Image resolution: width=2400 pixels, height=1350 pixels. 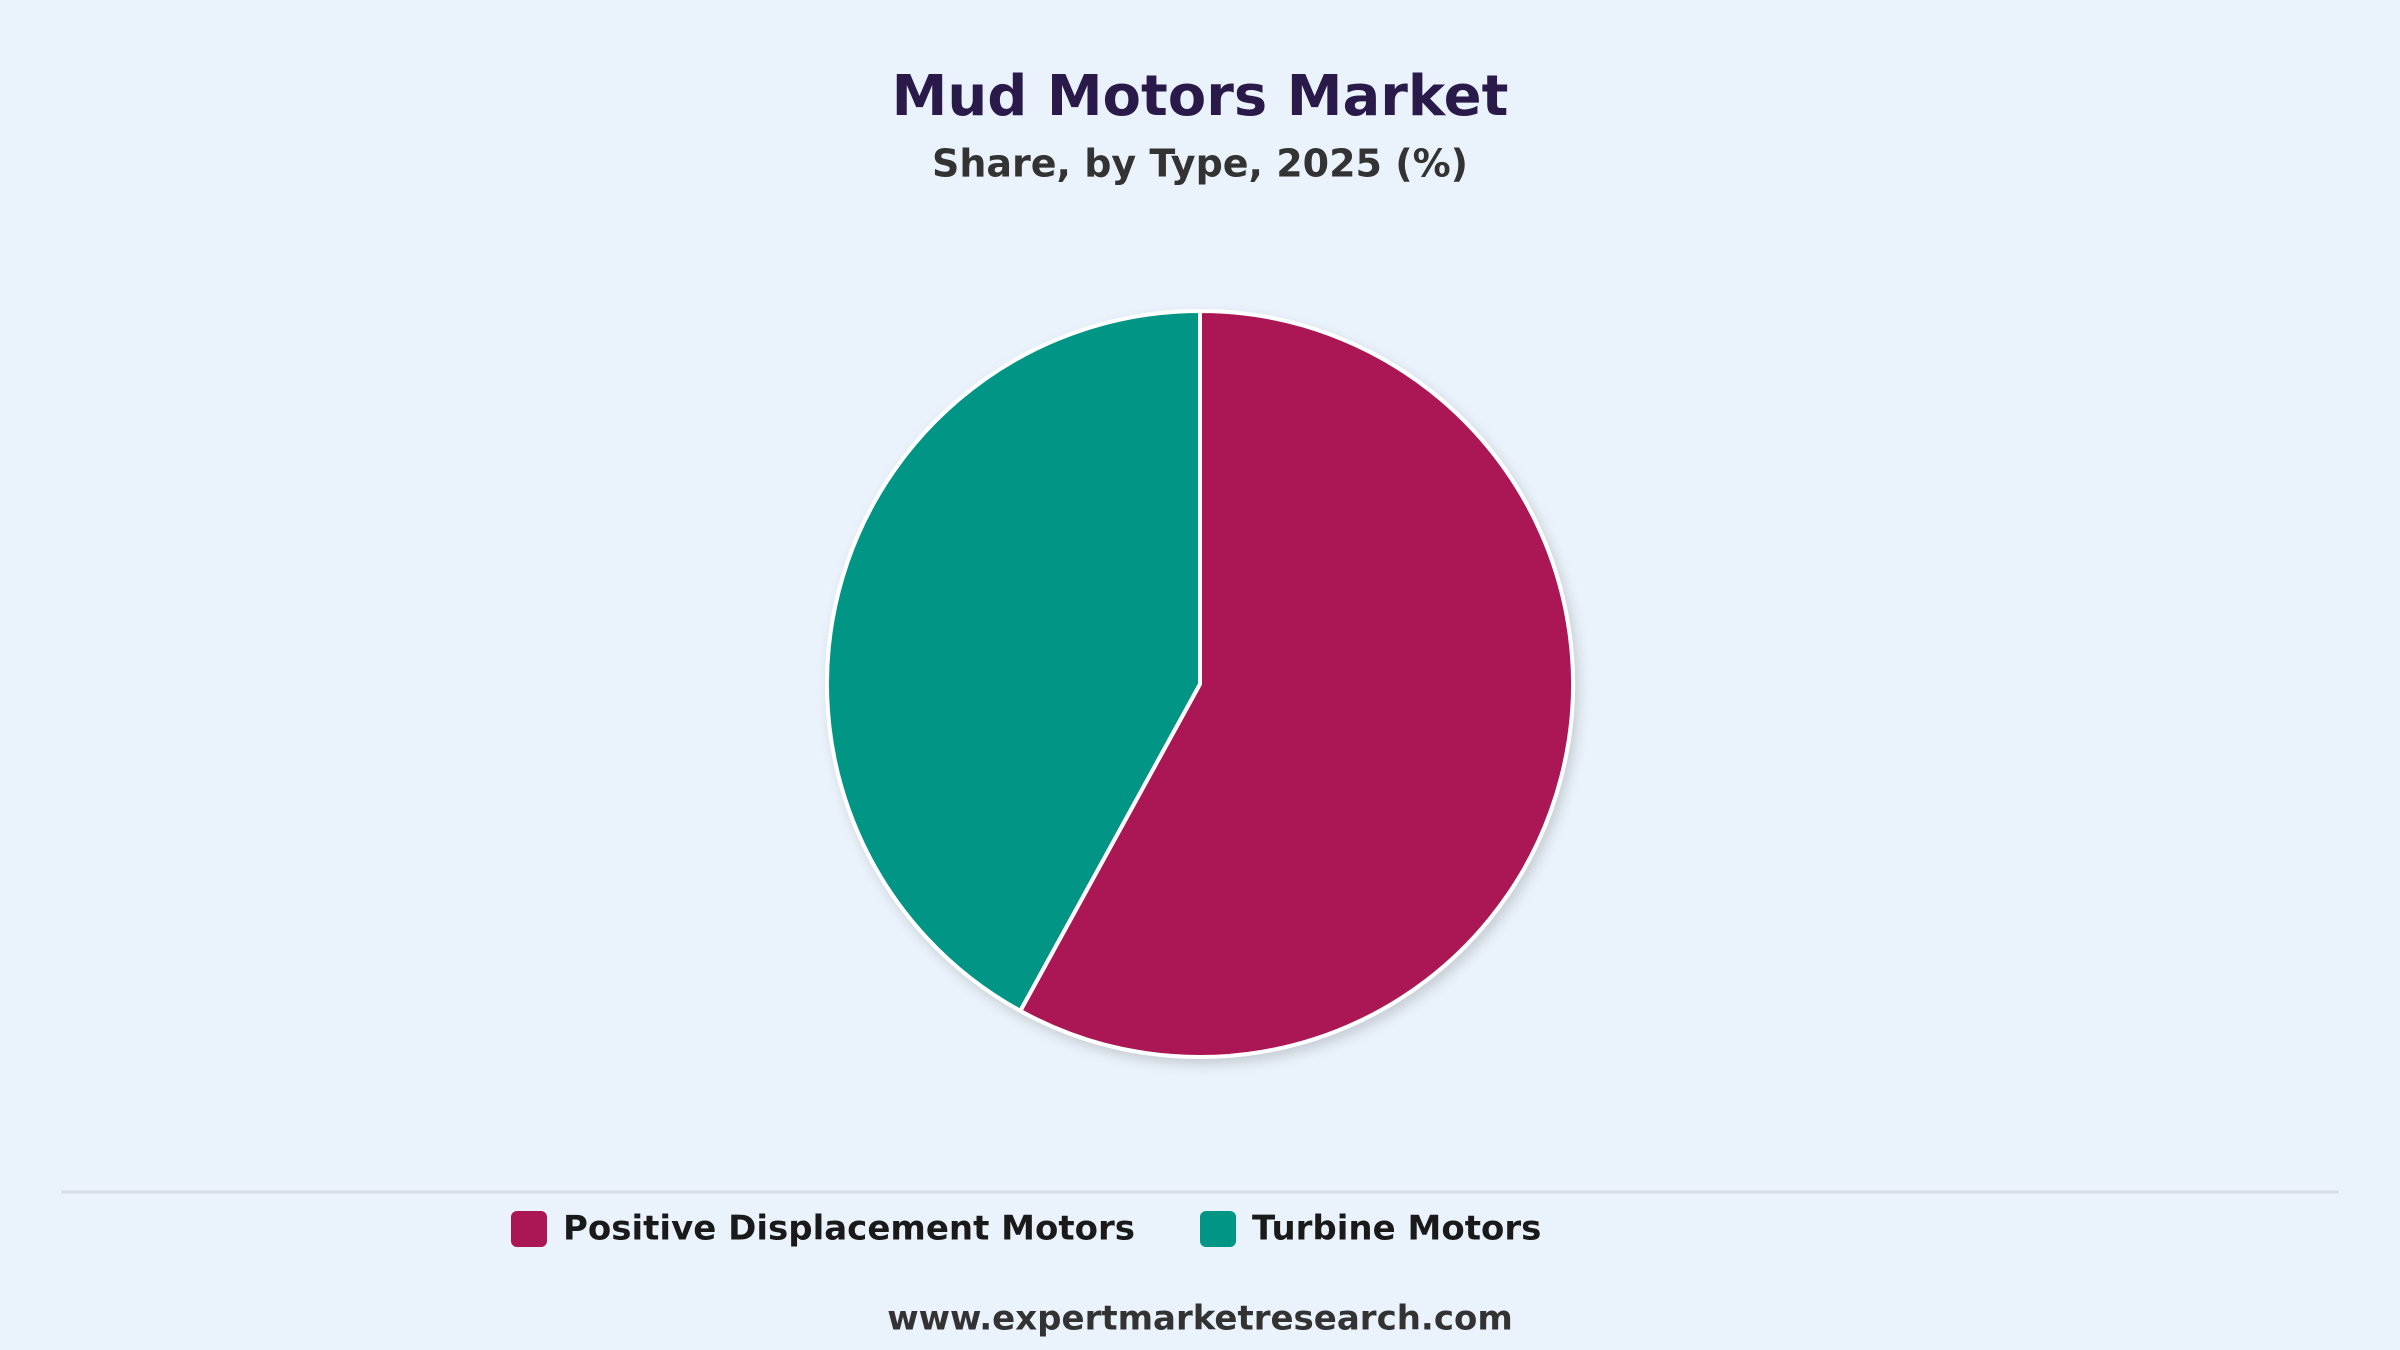 I want to click on legend-label: Positive Displacement Motors, so click(x=849, y=1229).